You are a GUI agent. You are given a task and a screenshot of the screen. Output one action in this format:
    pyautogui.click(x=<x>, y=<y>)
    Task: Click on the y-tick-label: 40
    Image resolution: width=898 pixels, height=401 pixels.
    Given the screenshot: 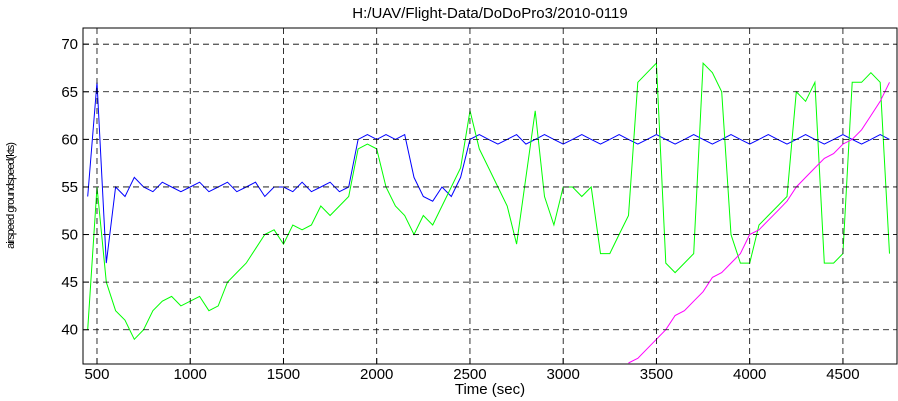 What is the action you would take?
    pyautogui.click(x=69, y=330)
    